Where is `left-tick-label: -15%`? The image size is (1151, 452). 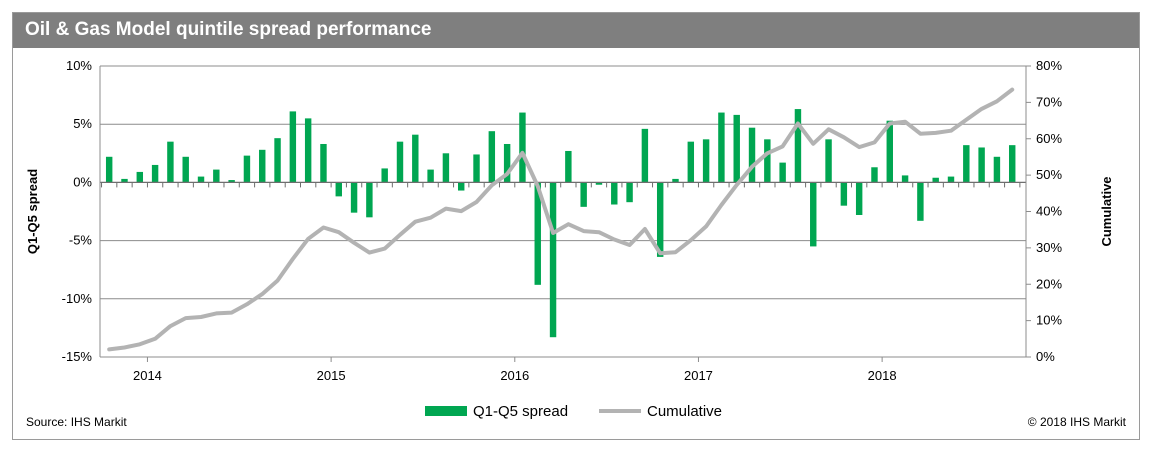
left-tick-label: -15% is located at coordinates (77, 356).